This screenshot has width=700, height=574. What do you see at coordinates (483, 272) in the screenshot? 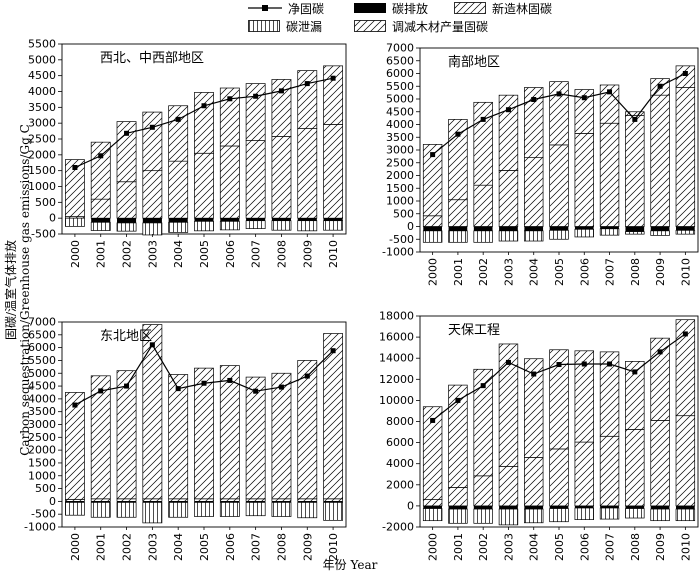
I see `x-tick-label: 2002` at bounding box center [483, 272].